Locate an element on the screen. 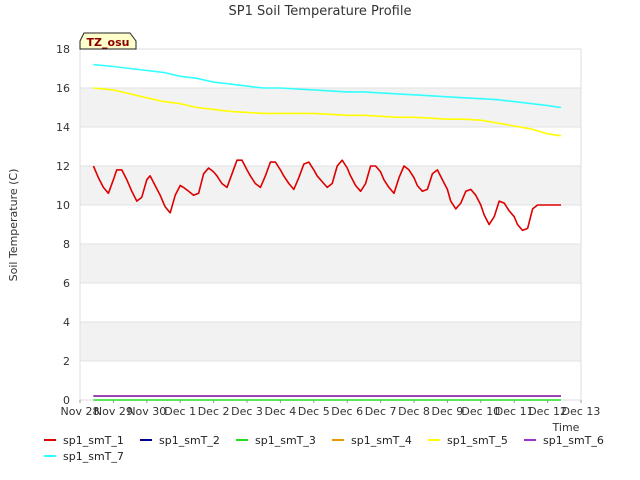  x-tick-label: Nov 30 is located at coordinates (146, 411).